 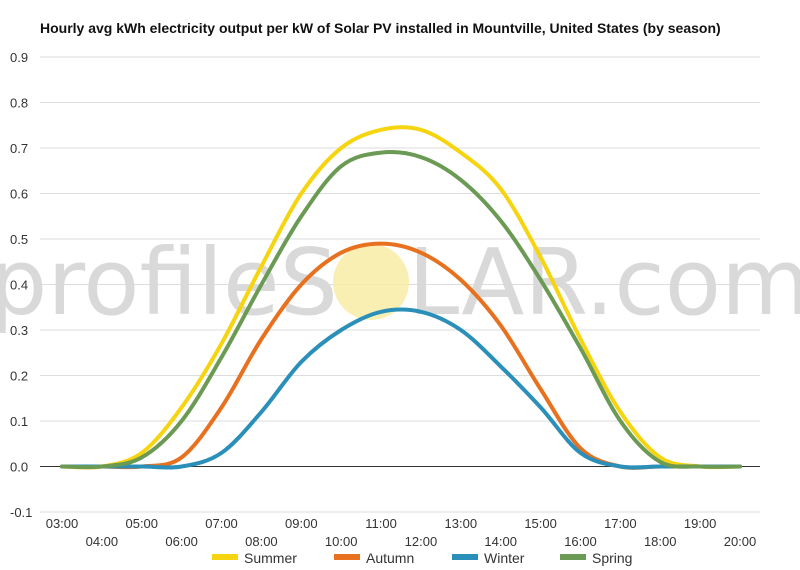 I want to click on x-tick-label: 12:00, so click(x=421, y=541).